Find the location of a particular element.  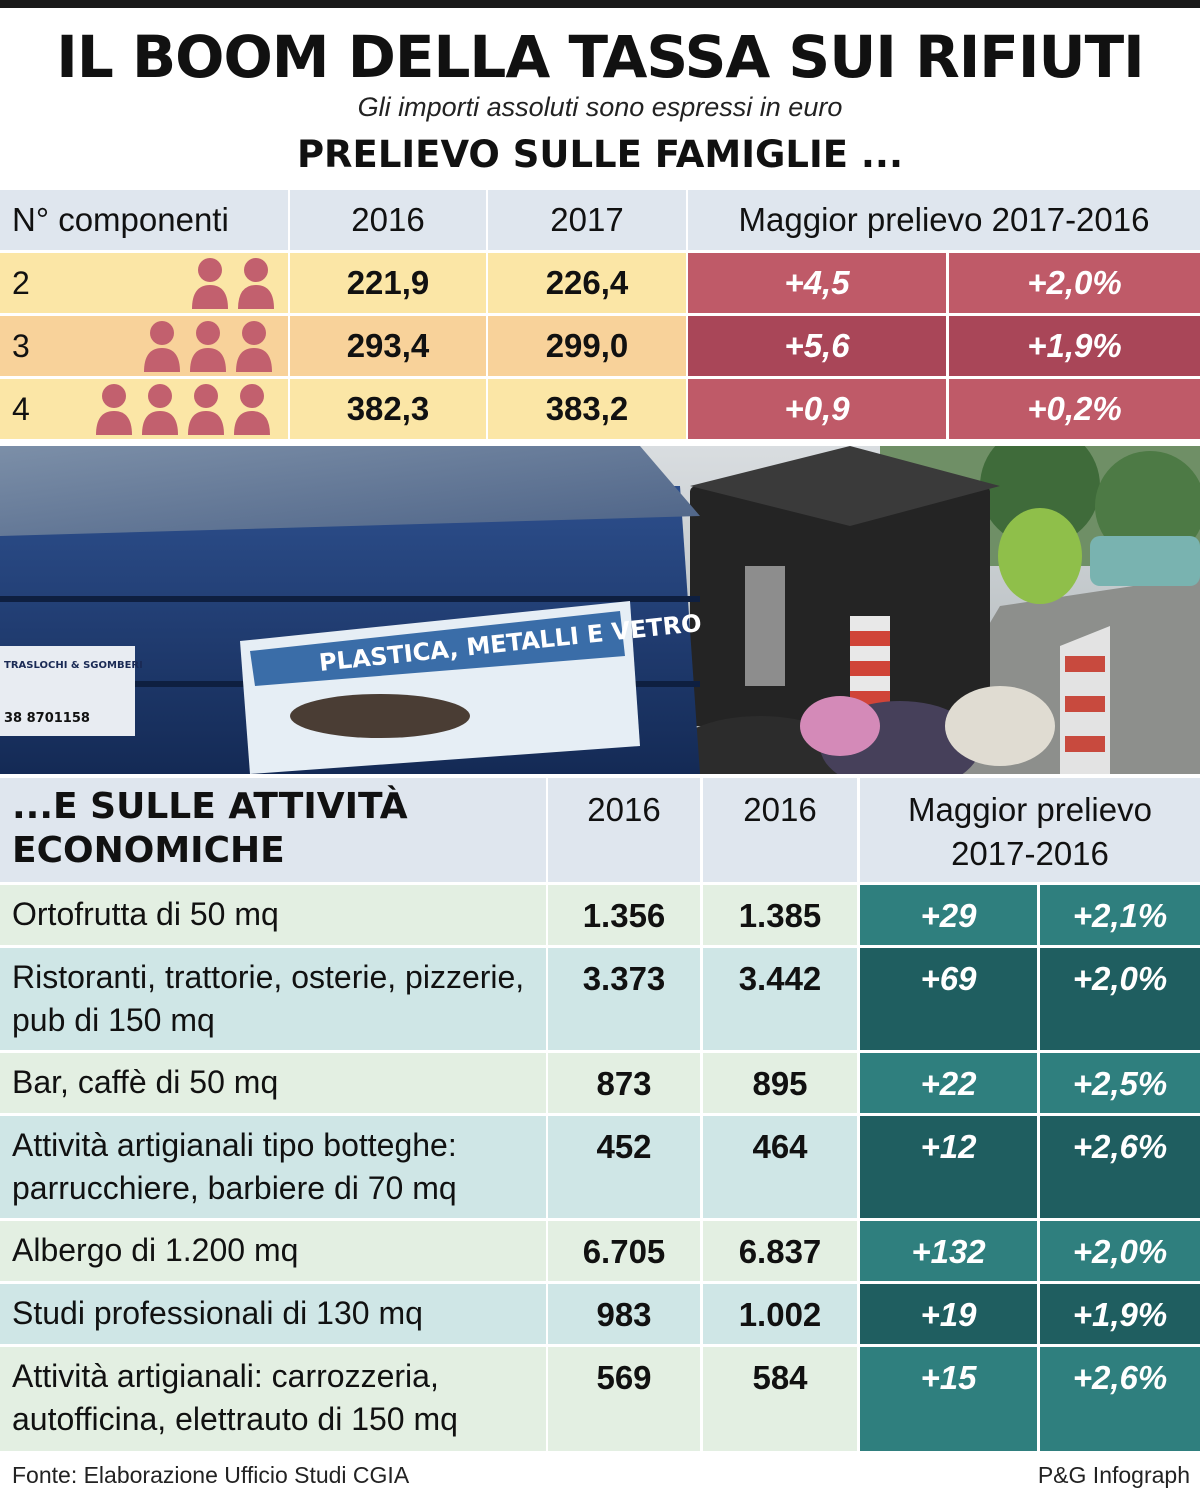

business-header-col2-label: 2016 is located at coordinates (780, 809).